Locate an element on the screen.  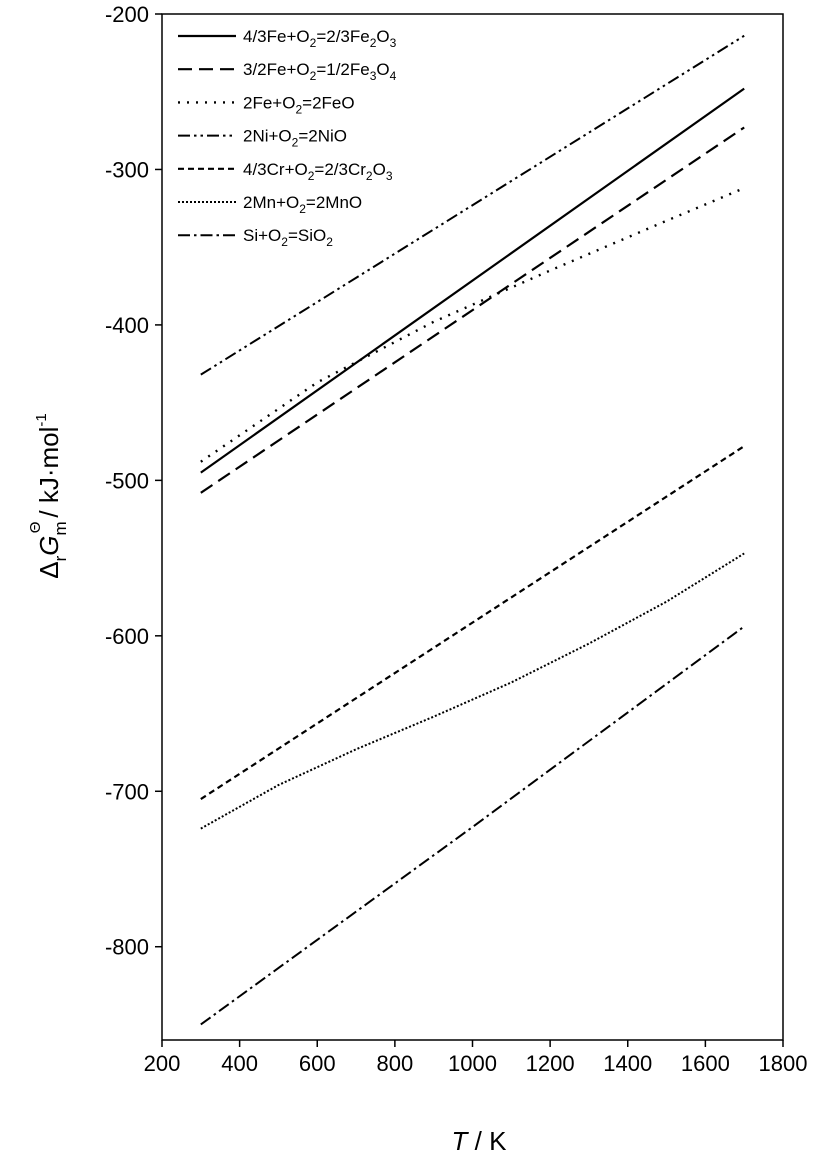
y-axis-title: ΔrGmΘ/ kJ·mol-1 is located at coordinates (48, 495).